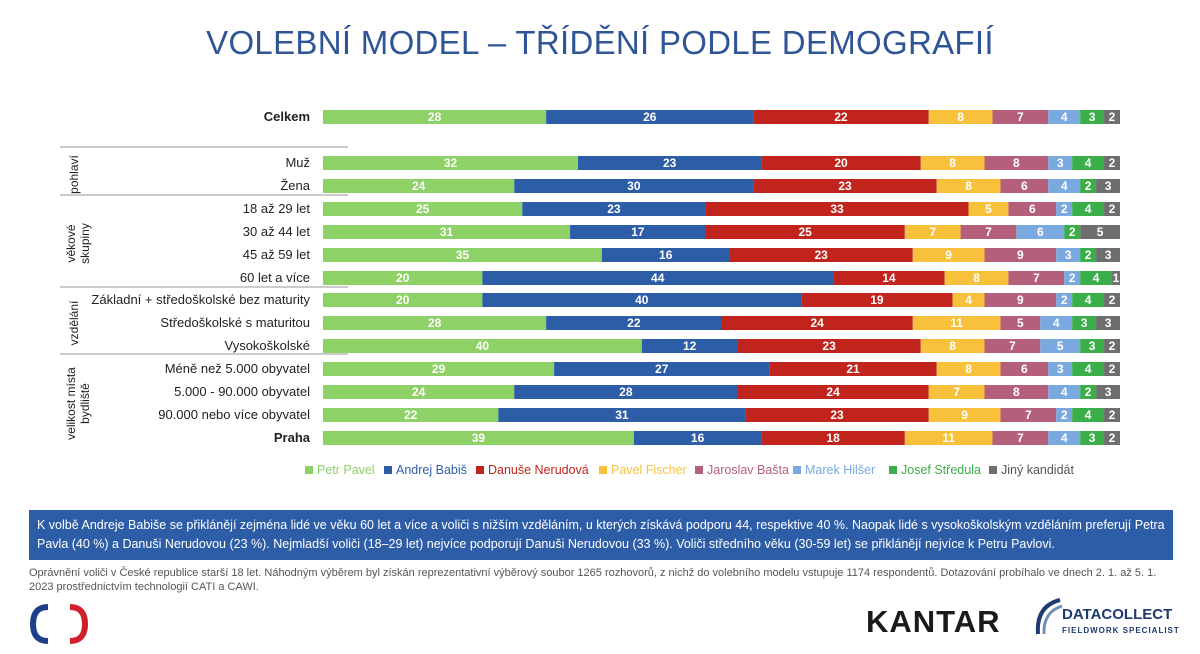 The image size is (1200, 654). What do you see at coordinates (277, 231) in the screenshot?
I see `row-label: 30 až 44 let` at bounding box center [277, 231].